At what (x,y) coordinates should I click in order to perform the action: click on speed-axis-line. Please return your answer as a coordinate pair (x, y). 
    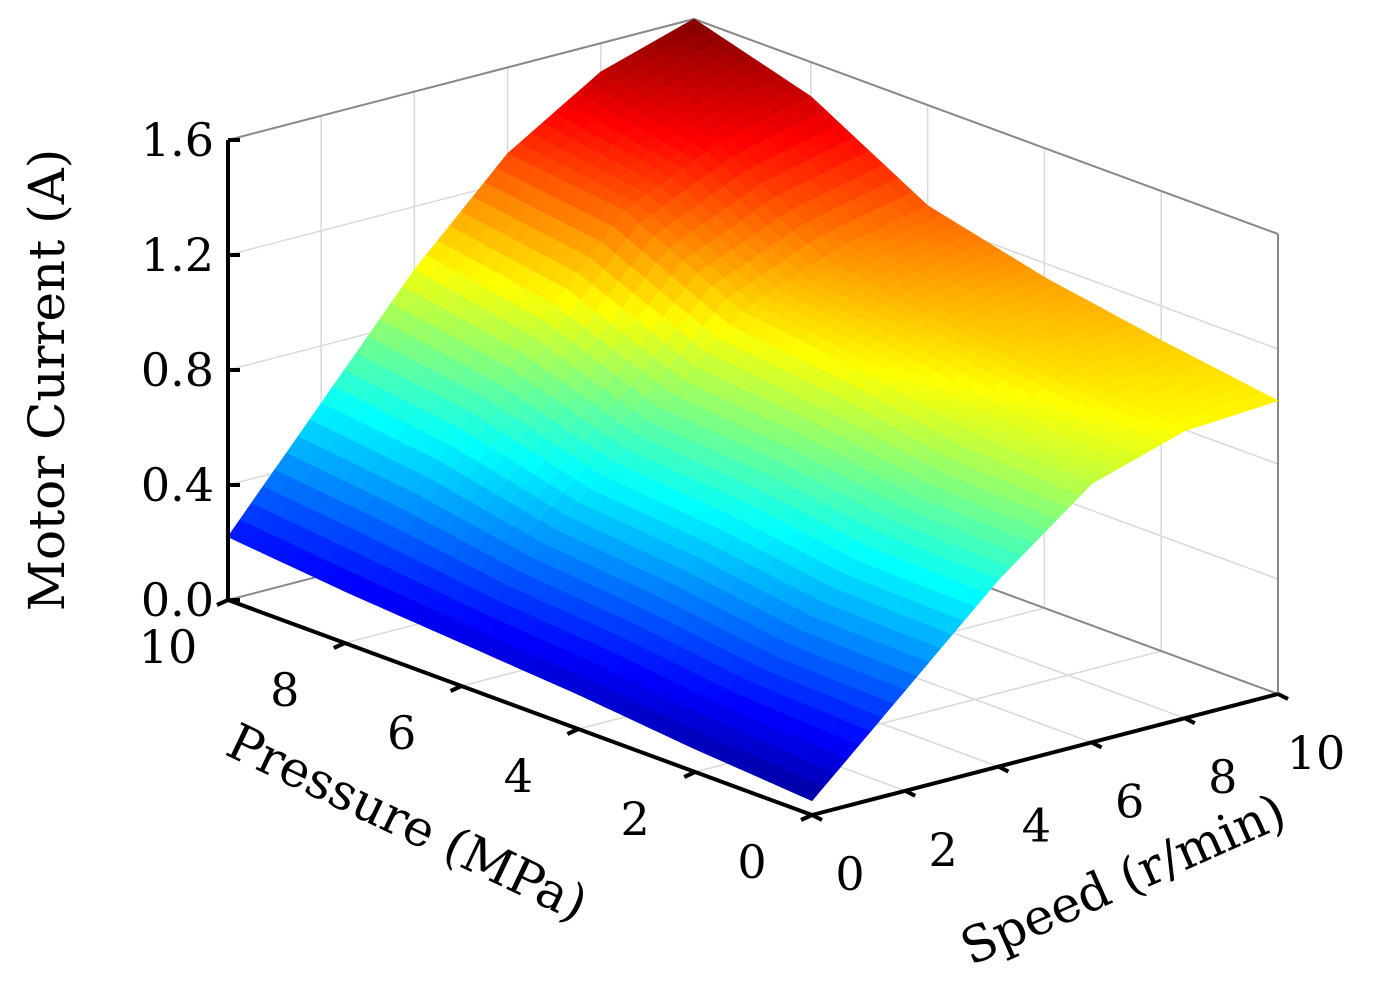
    Looking at the image, I should click on (1045, 754).